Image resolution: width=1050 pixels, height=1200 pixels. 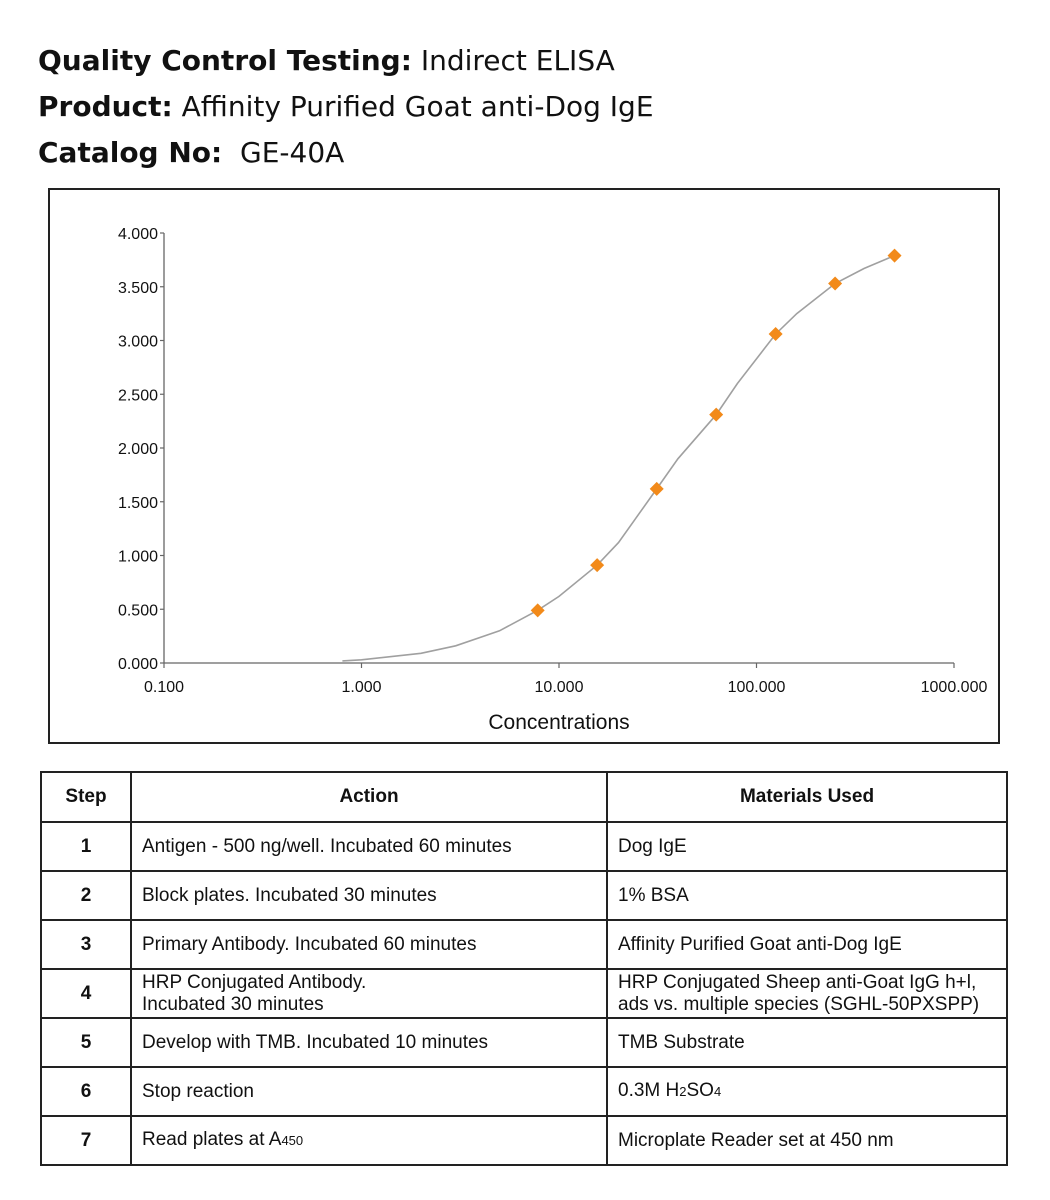 What do you see at coordinates (683, 1091) in the screenshot?
I see `material-formula-subscript: 2` at bounding box center [683, 1091].